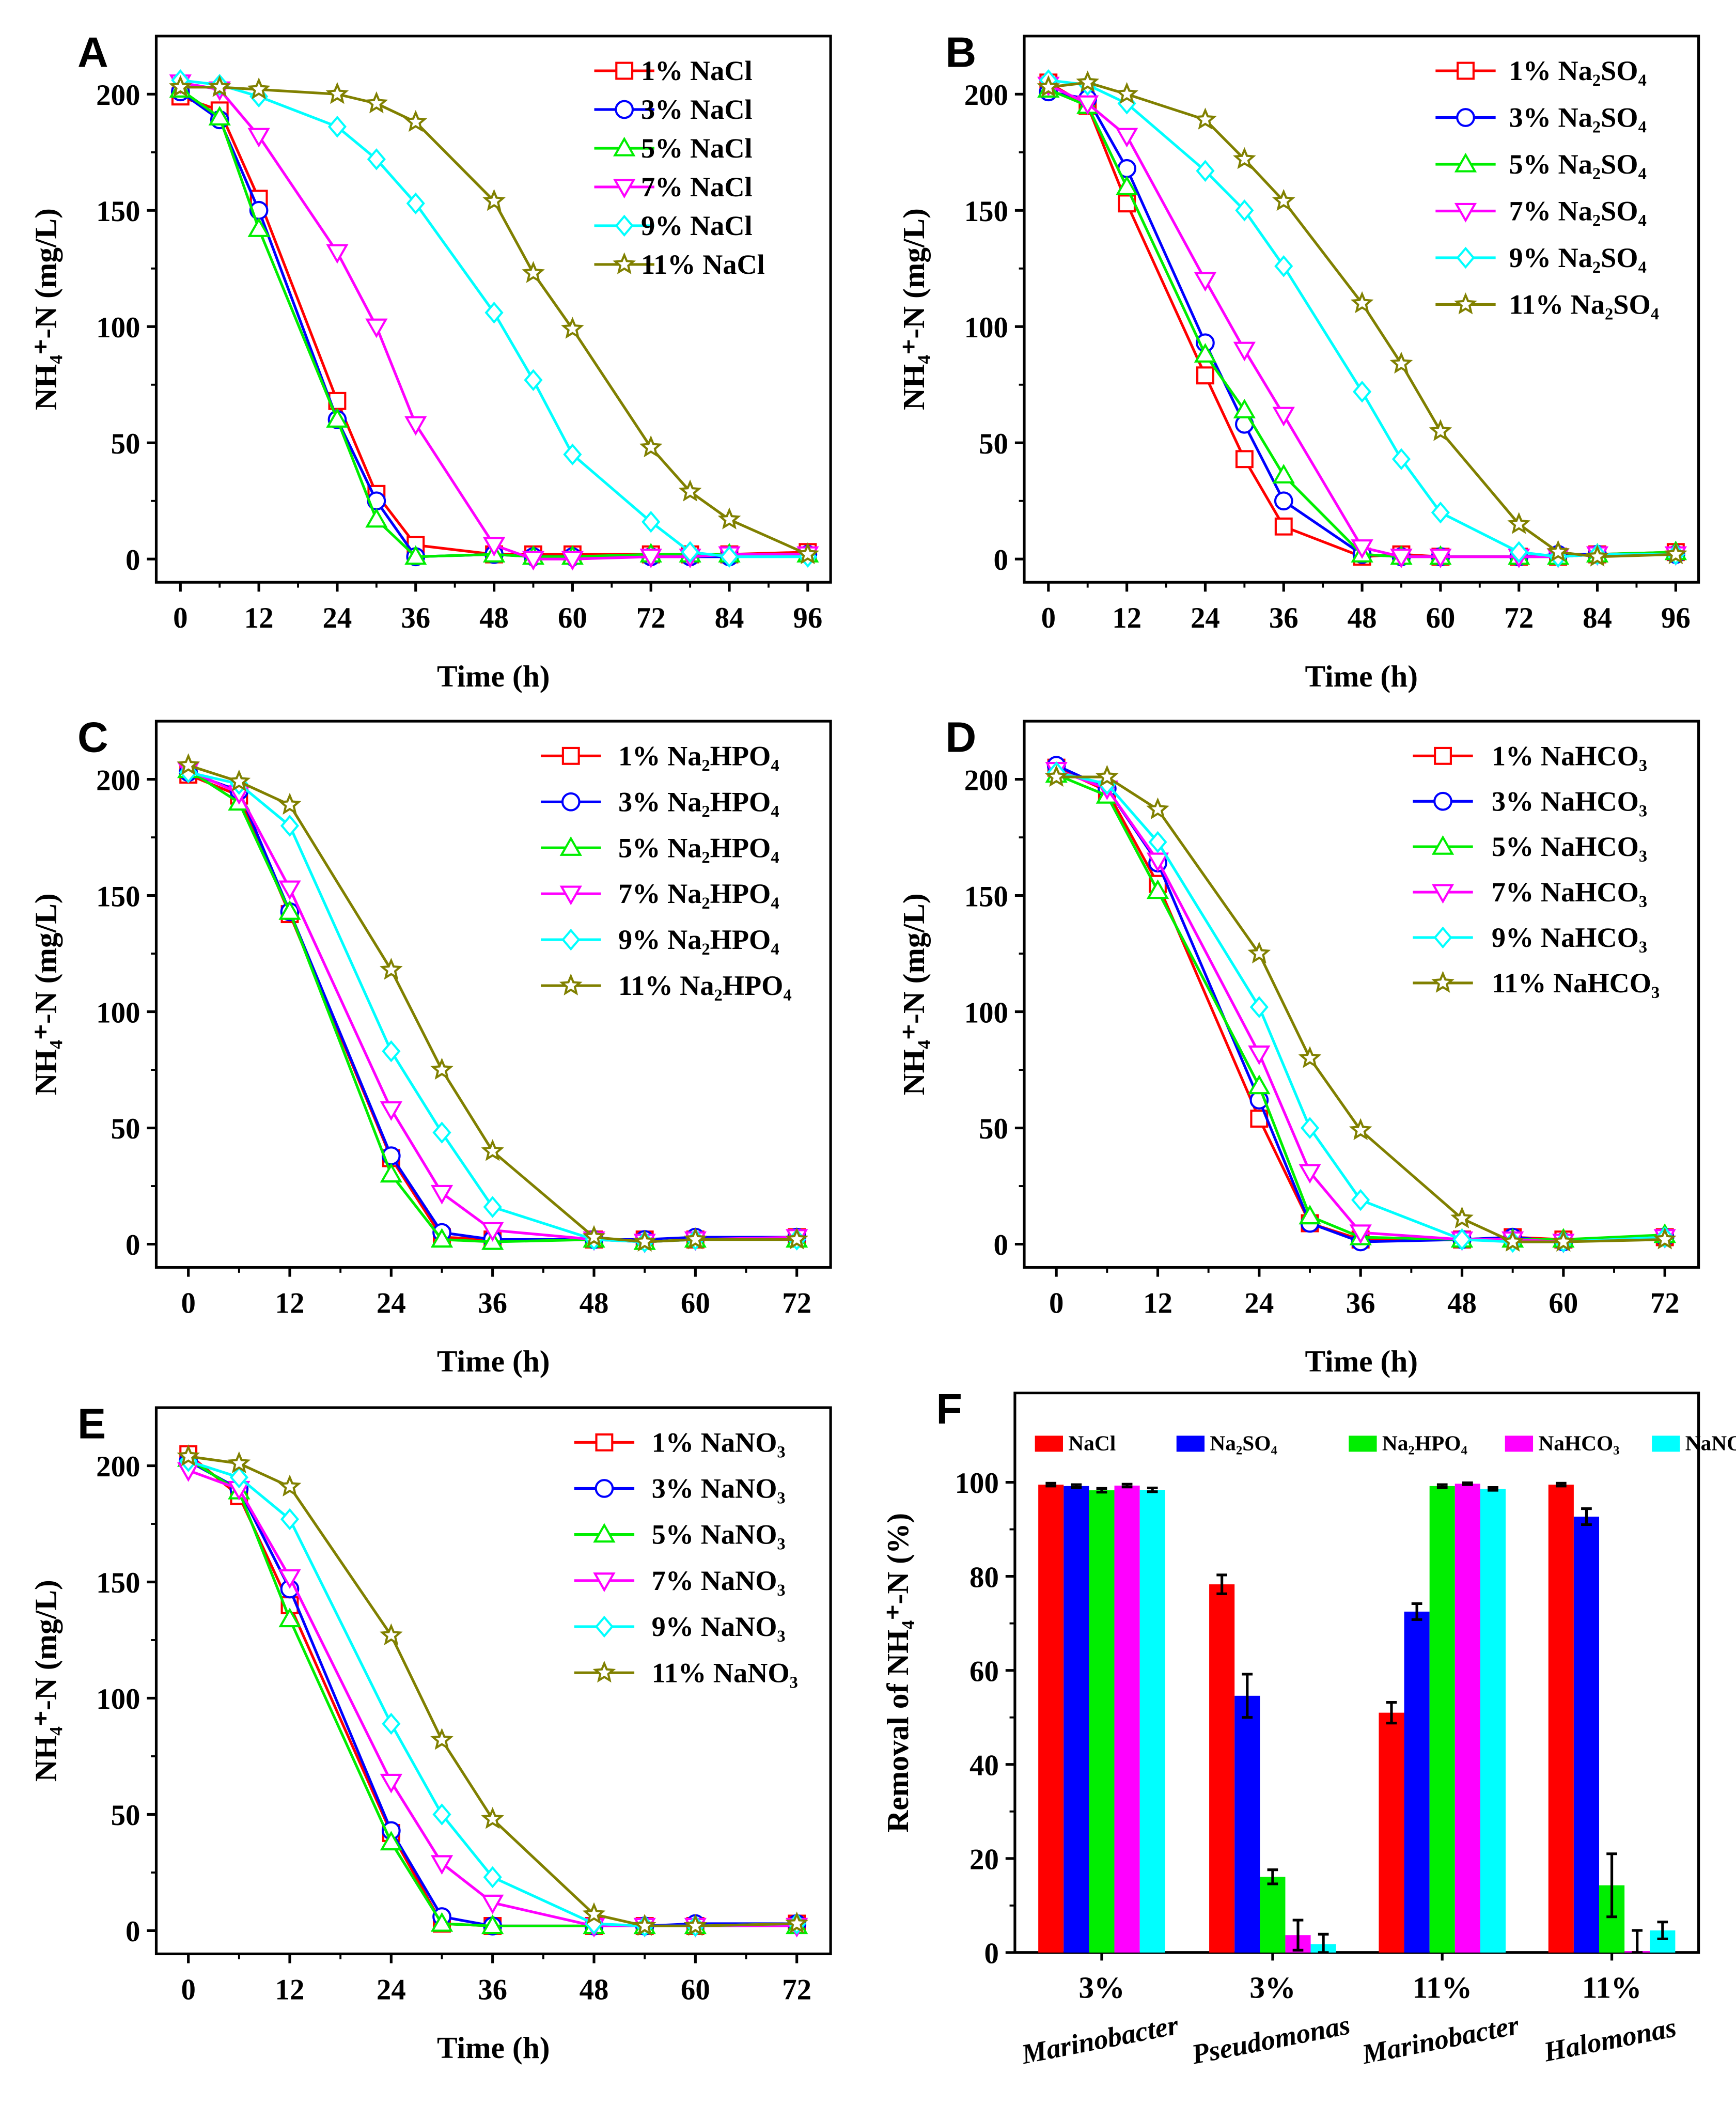 This screenshot has width=1736, height=2105. I want to click on y-tick-label: 0, so click(133, 560).